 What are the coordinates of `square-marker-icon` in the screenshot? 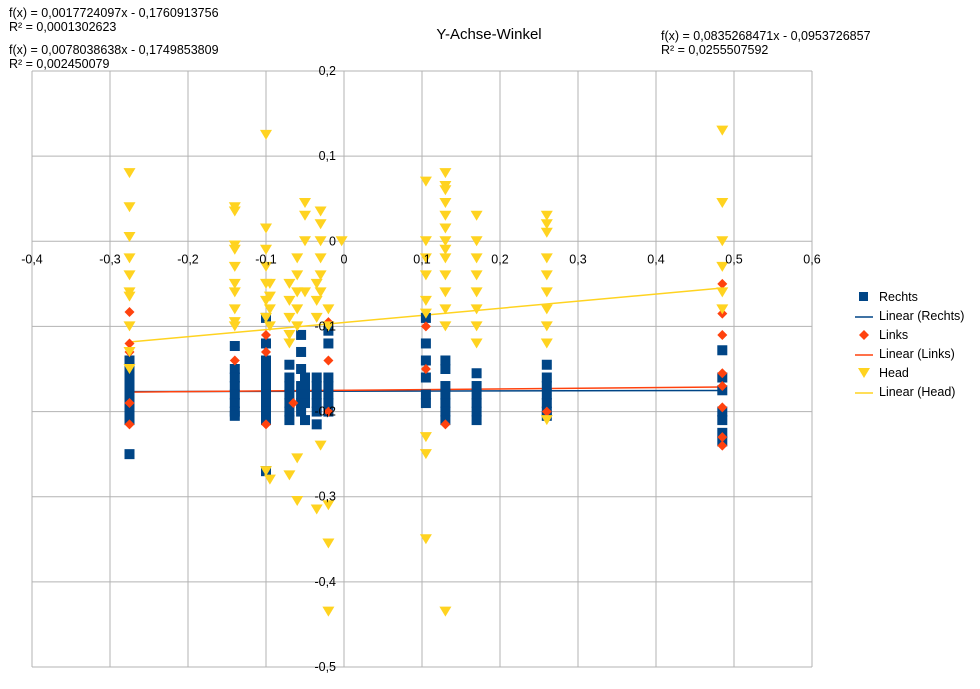 It's located at (863, 296).